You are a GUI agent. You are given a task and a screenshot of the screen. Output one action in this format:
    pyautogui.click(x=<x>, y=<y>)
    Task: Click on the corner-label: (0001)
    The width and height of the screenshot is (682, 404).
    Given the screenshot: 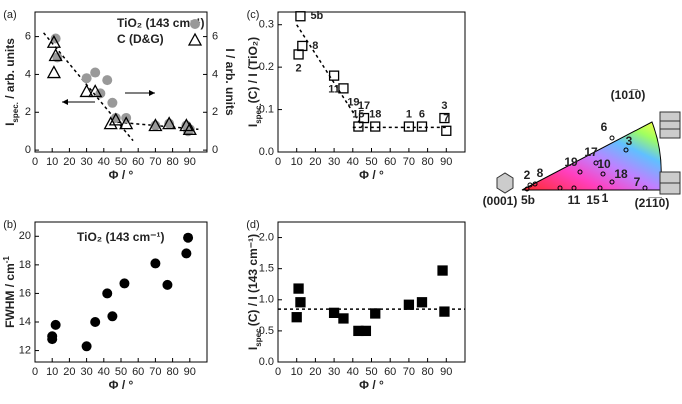 What is the action you would take?
    pyautogui.click(x=500, y=201)
    